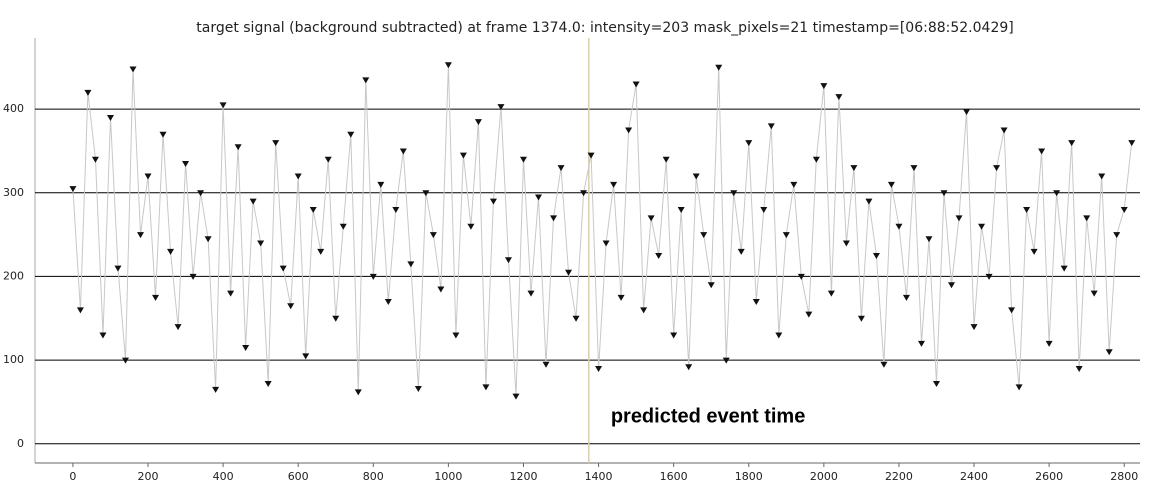  Describe the element at coordinates (373, 476) in the screenshot. I see `x-tick-label: 800` at that location.